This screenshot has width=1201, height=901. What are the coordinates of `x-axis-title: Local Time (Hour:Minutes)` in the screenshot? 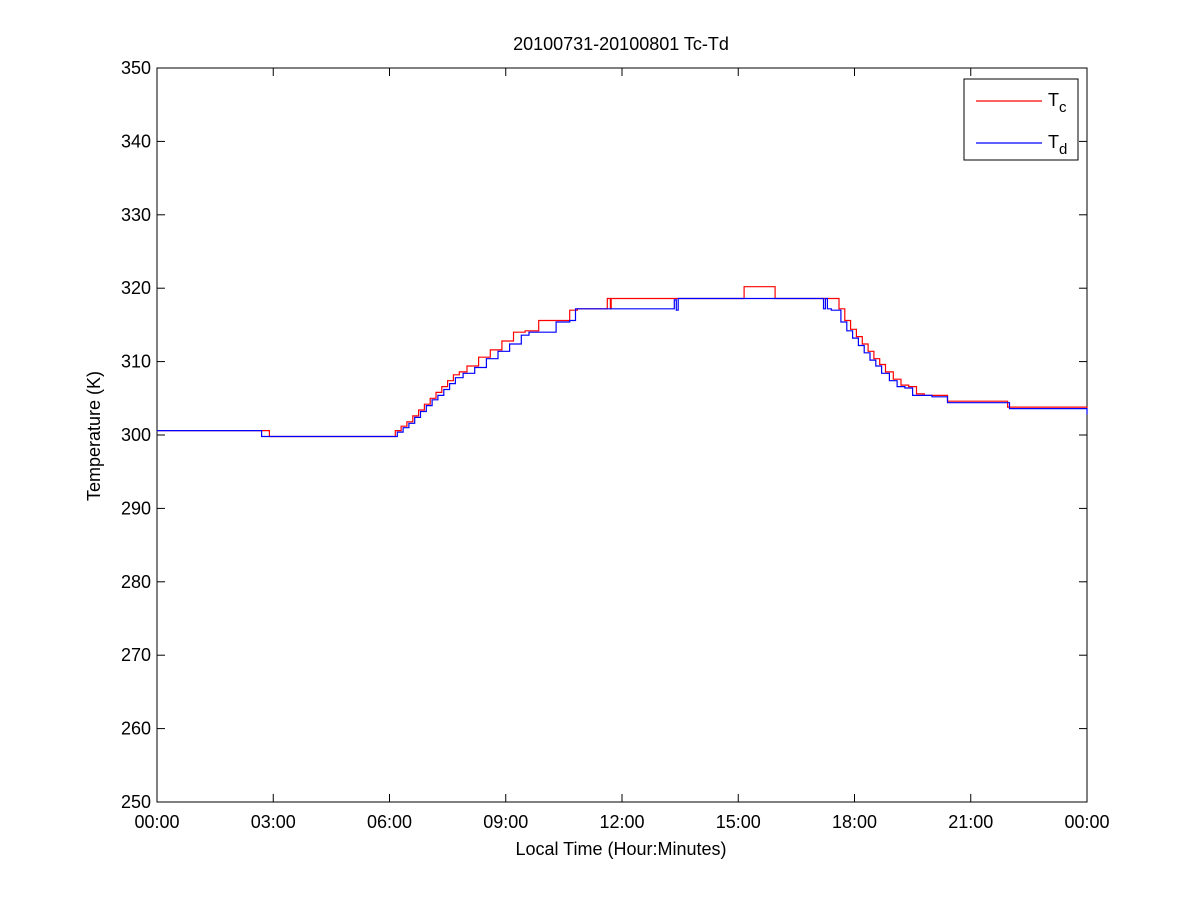 It's located at (620, 849).